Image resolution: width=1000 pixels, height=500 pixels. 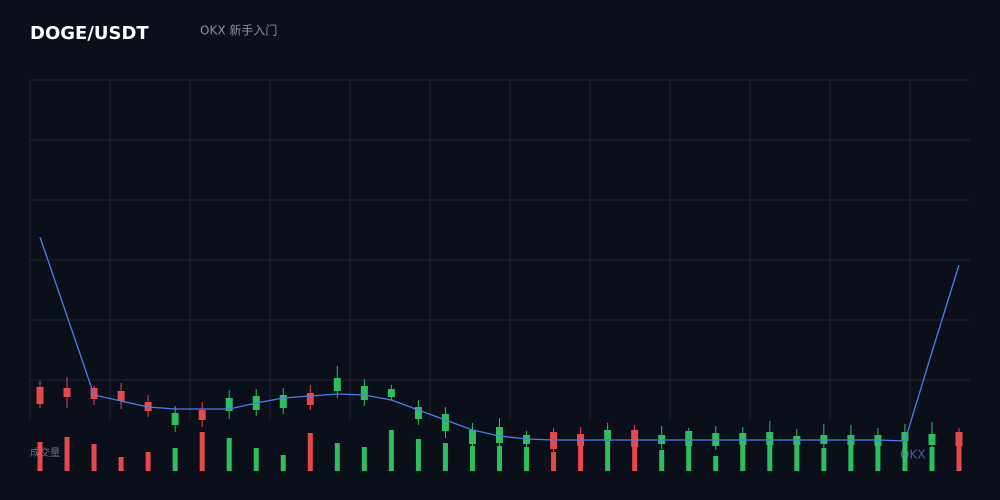 I want to click on volume-label: 成交量, so click(x=45, y=452).